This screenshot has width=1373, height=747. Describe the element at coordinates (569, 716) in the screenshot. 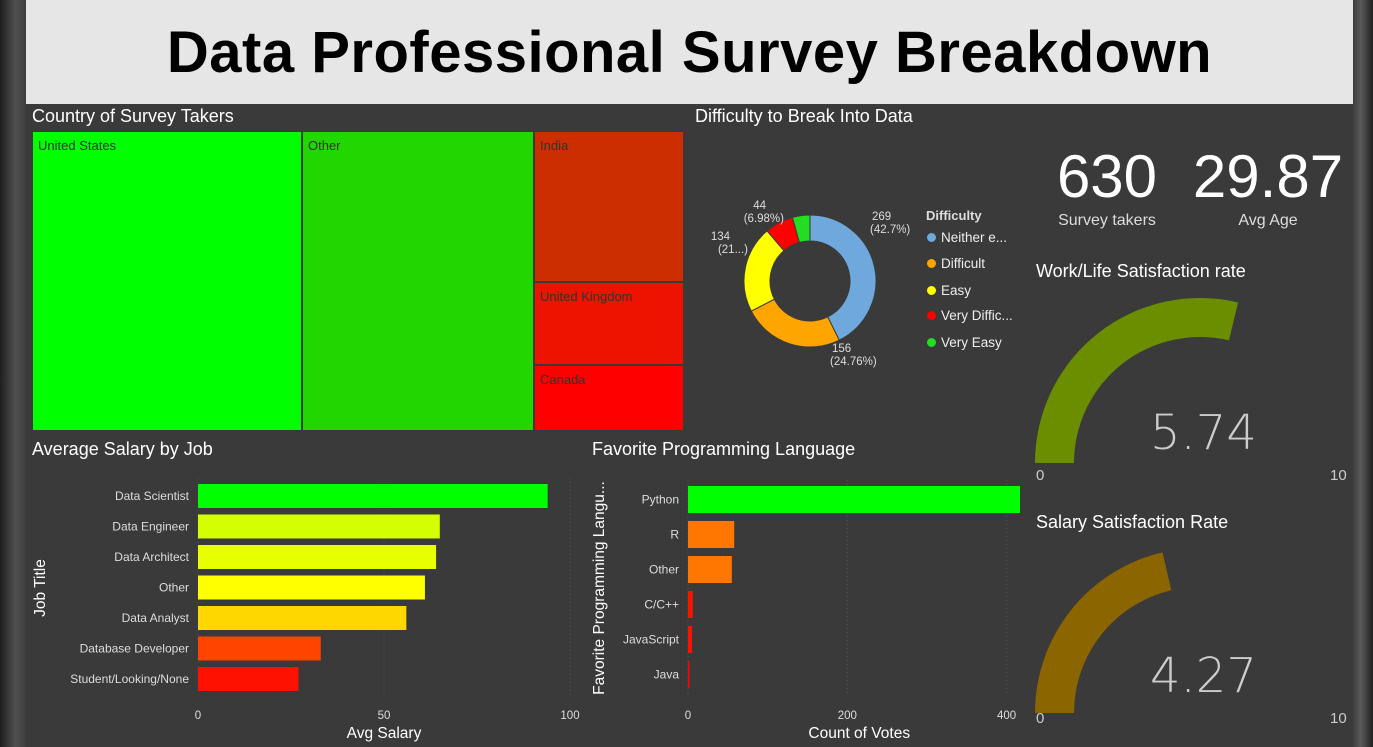

I see `x-tick-label: 100` at that location.